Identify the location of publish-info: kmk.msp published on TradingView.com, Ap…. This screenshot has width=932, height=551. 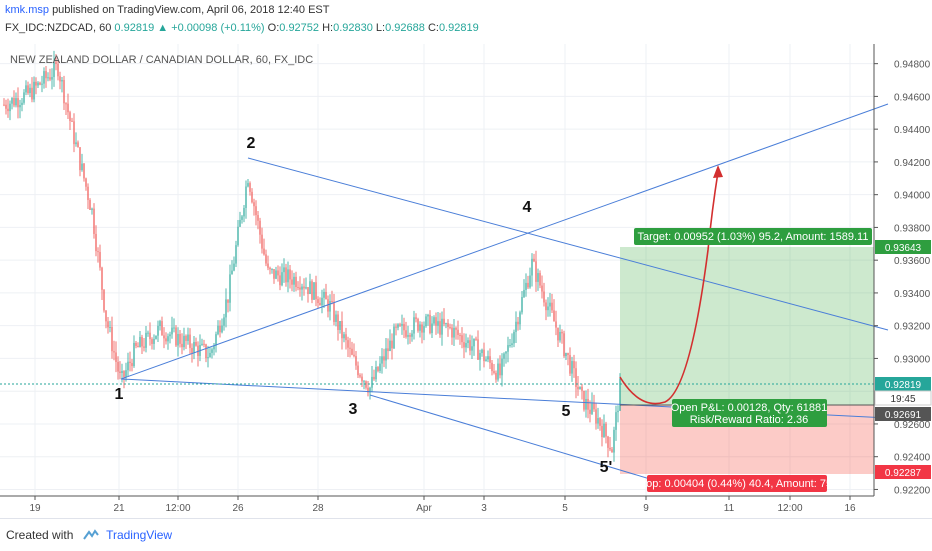
(167, 10).